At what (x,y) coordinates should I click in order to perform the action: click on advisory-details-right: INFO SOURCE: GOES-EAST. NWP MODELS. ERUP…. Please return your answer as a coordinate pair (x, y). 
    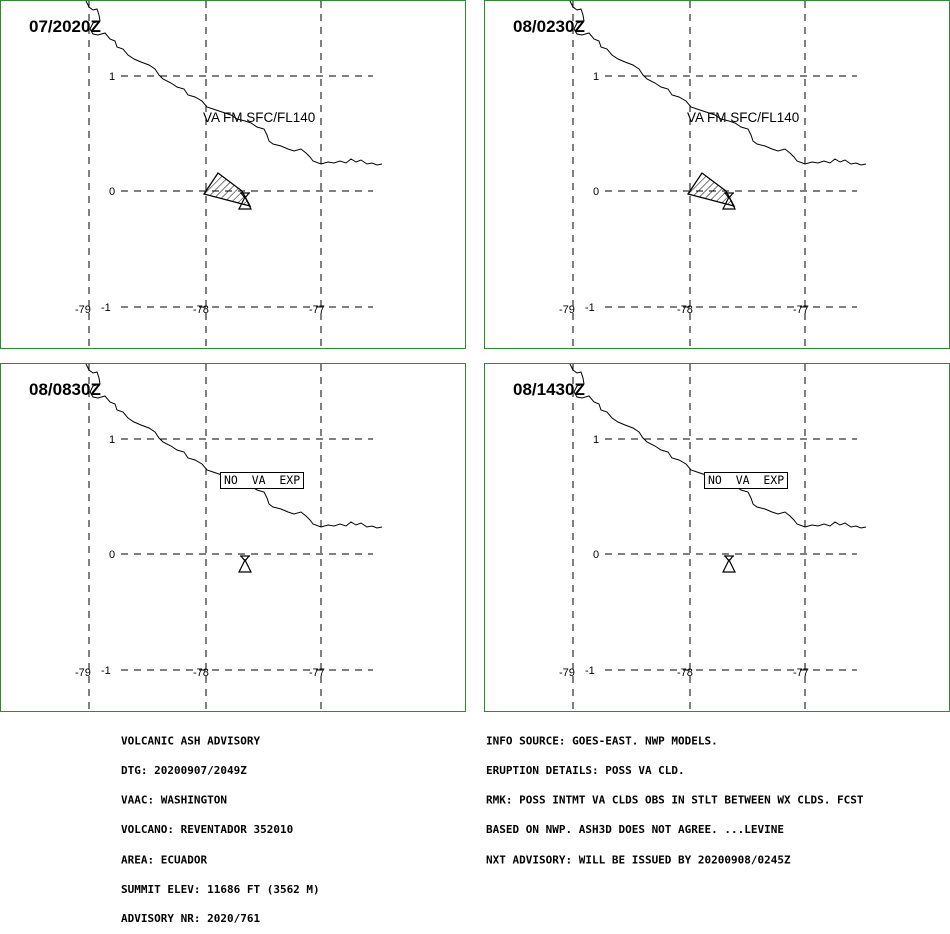
    Looking at the image, I should click on (675, 796).